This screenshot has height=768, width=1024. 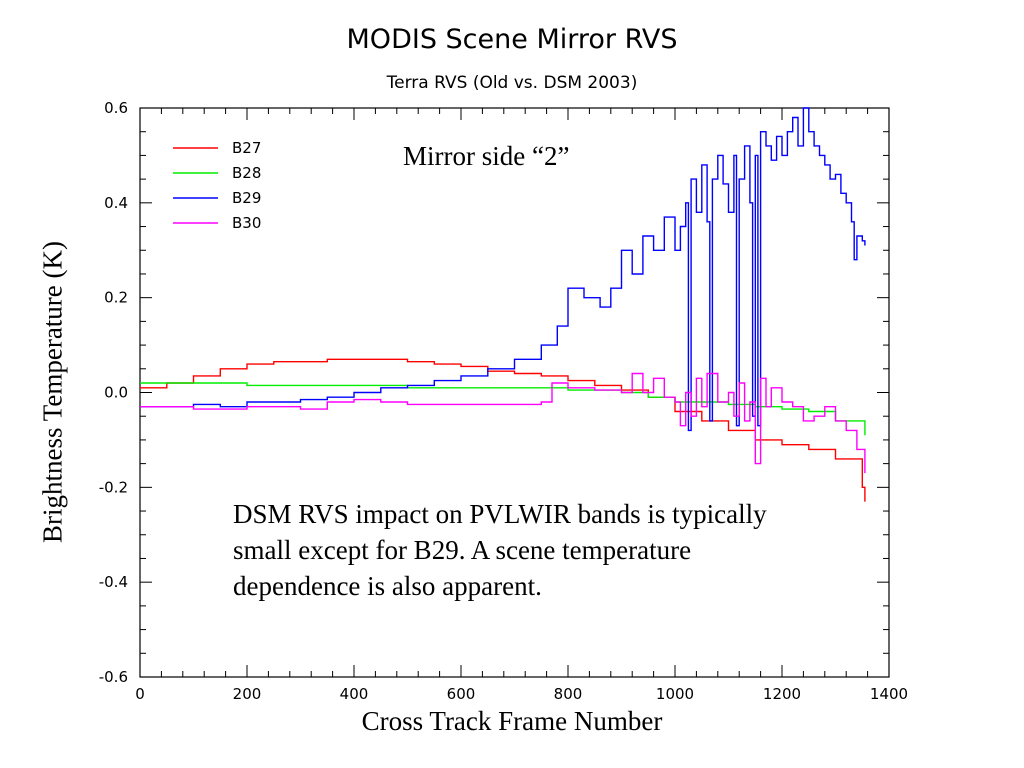 I want to click on y-tick-label: -0.4, so click(x=113, y=582).